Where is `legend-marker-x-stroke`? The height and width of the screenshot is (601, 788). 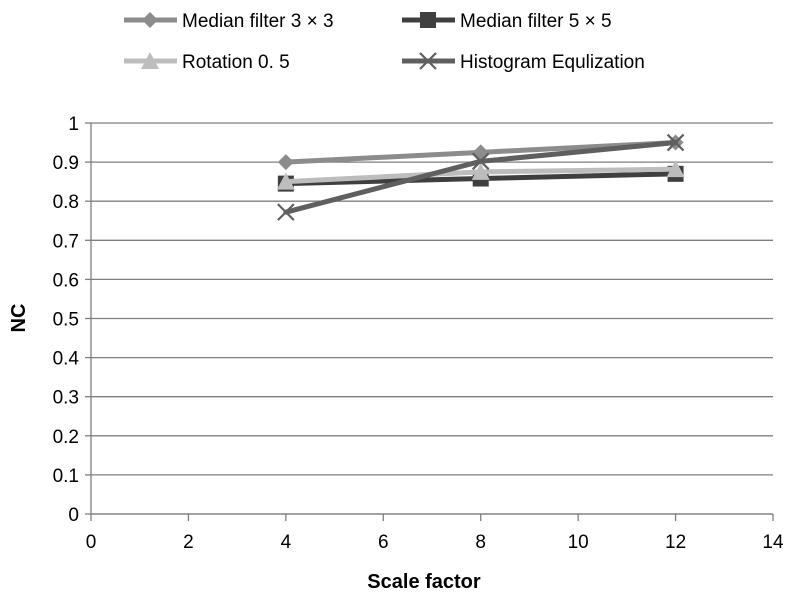 legend-marker-x-stroke is located at coordinates (428, 61).